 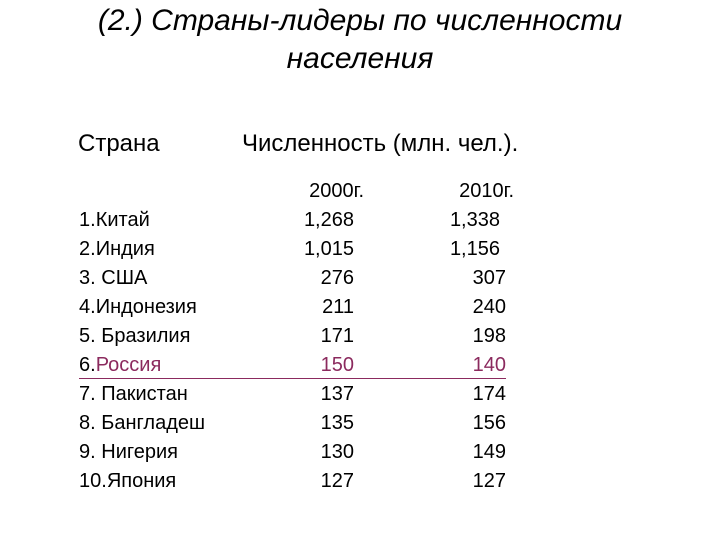 I want to click on country-name: 3. США, so click(x=113, y=278).